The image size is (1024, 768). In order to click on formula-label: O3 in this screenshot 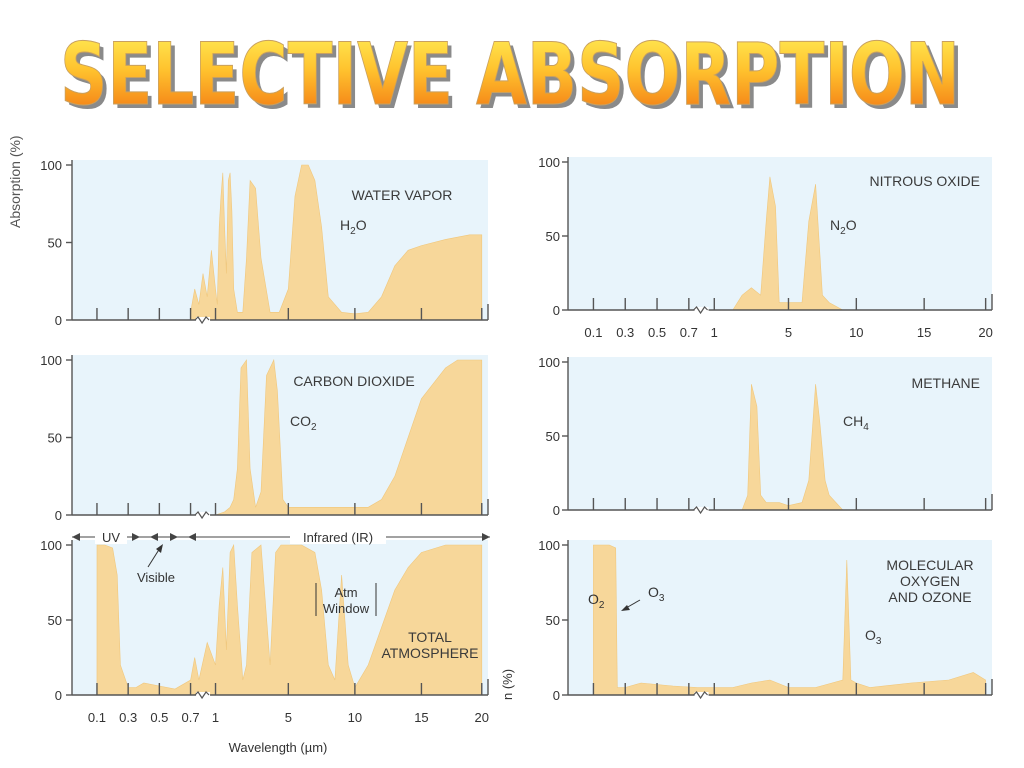, I will do `click(873, 637)`.